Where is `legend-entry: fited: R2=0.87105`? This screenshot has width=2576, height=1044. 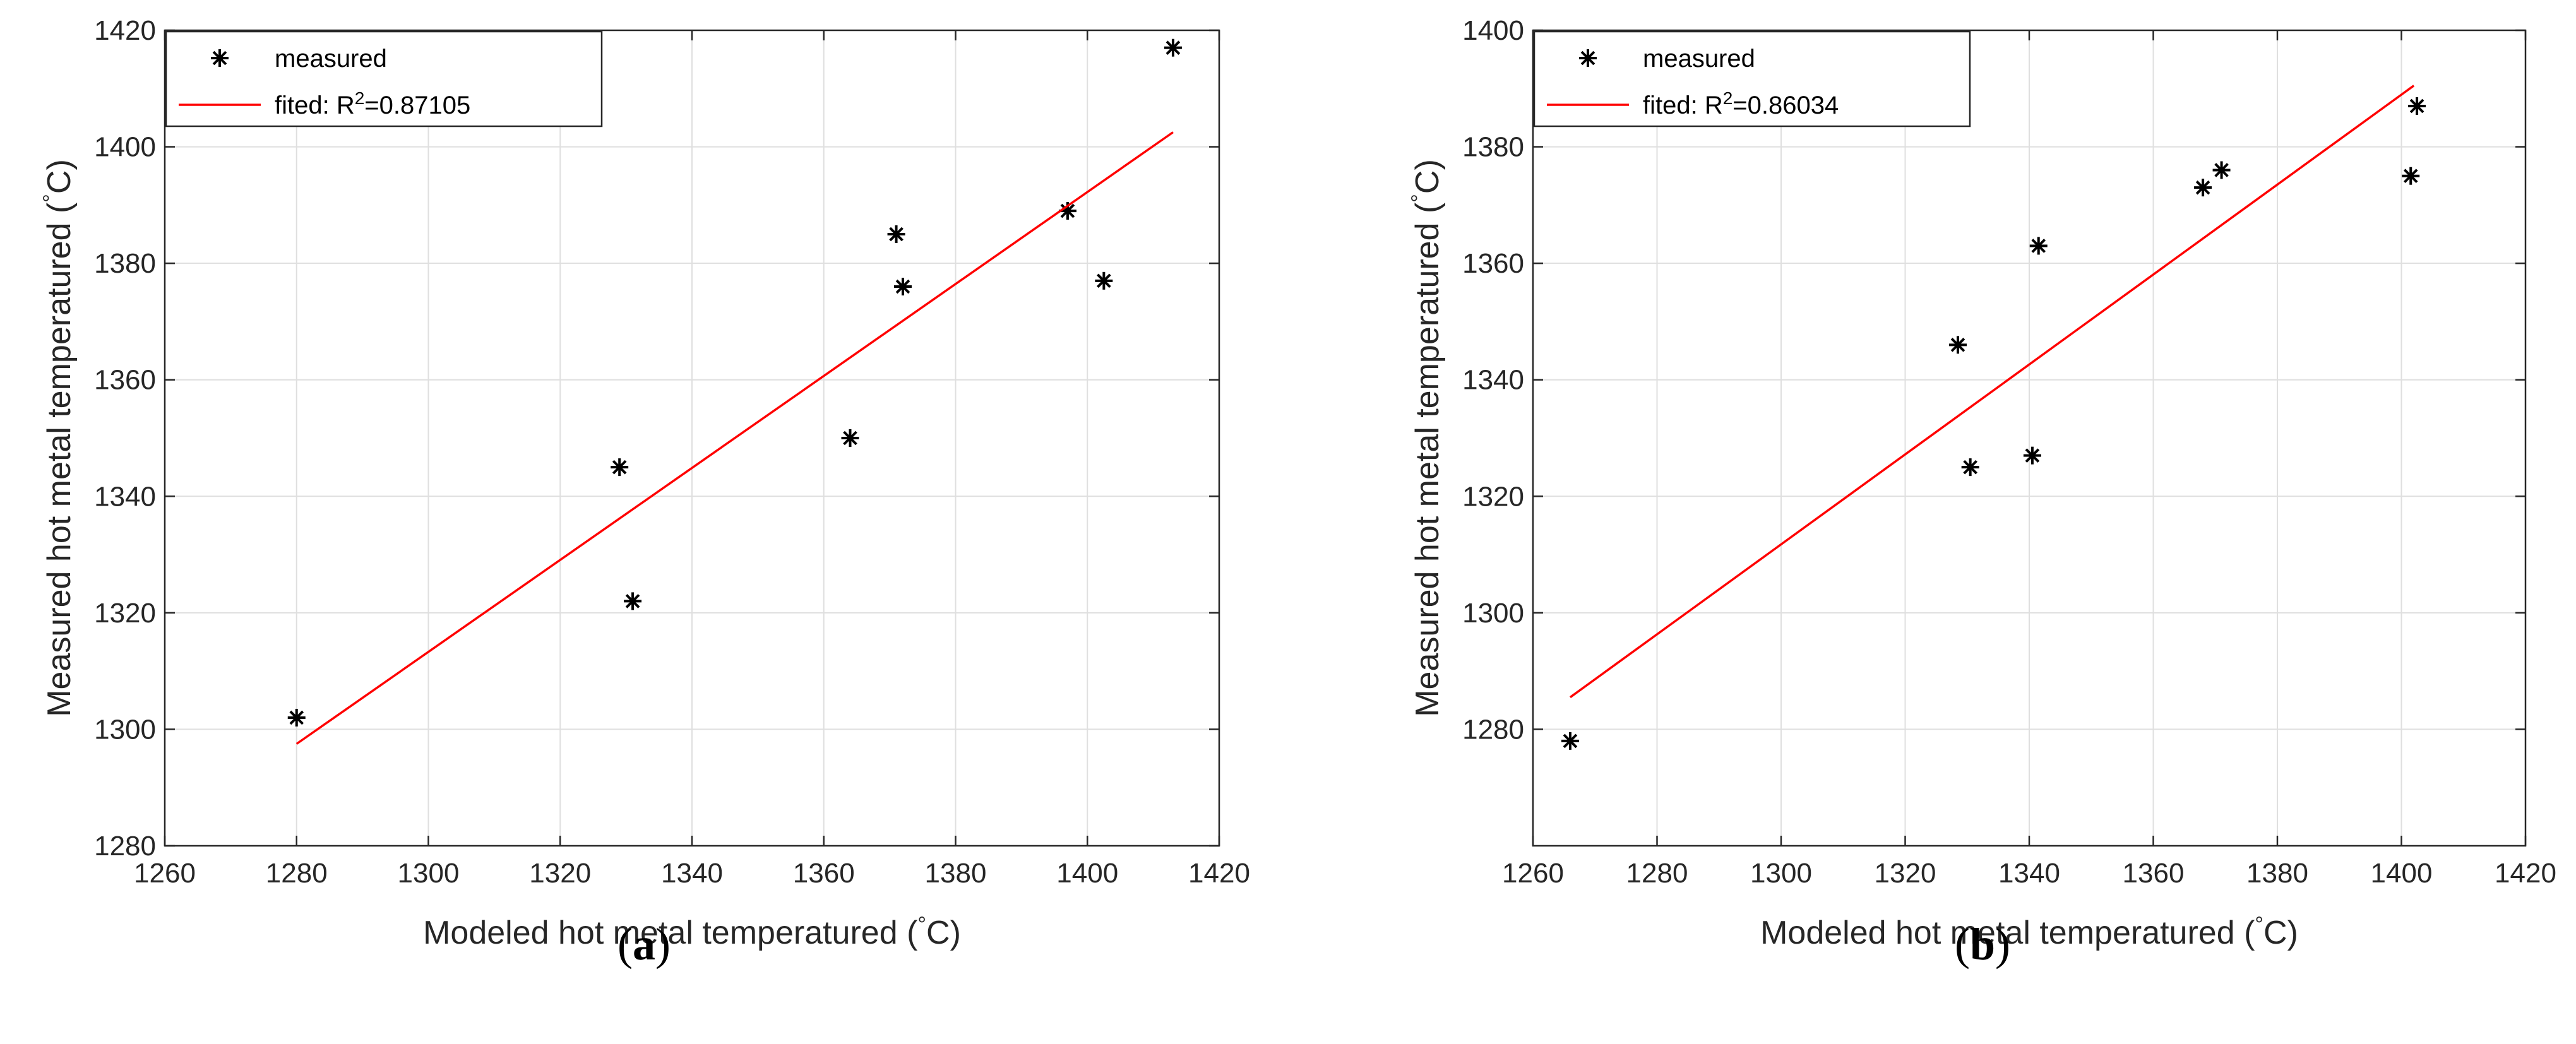
legend-entry: fited: R2=0.87105 is located at coordinates (372, 104).